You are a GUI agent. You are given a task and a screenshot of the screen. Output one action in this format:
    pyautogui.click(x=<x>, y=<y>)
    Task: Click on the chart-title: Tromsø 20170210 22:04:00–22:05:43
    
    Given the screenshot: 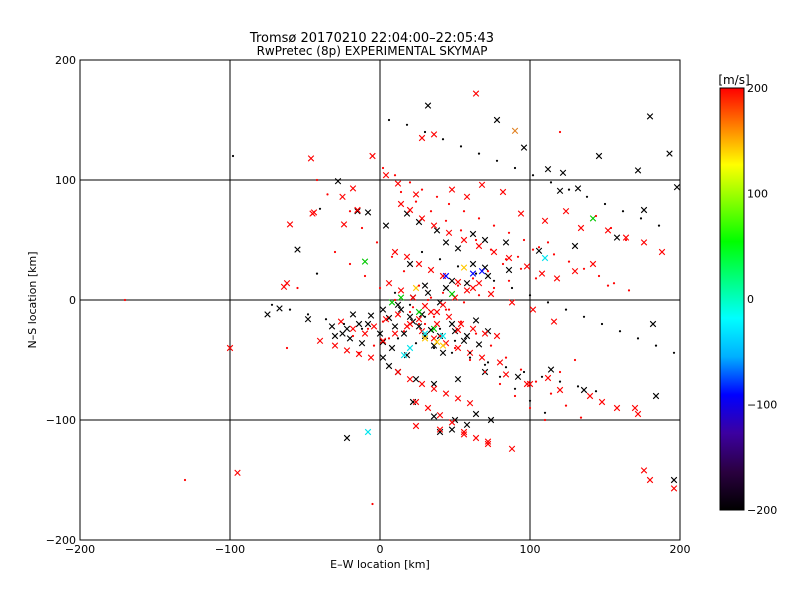 What is the action you would take?
    pyautogui.click(x=371, y=38)
    